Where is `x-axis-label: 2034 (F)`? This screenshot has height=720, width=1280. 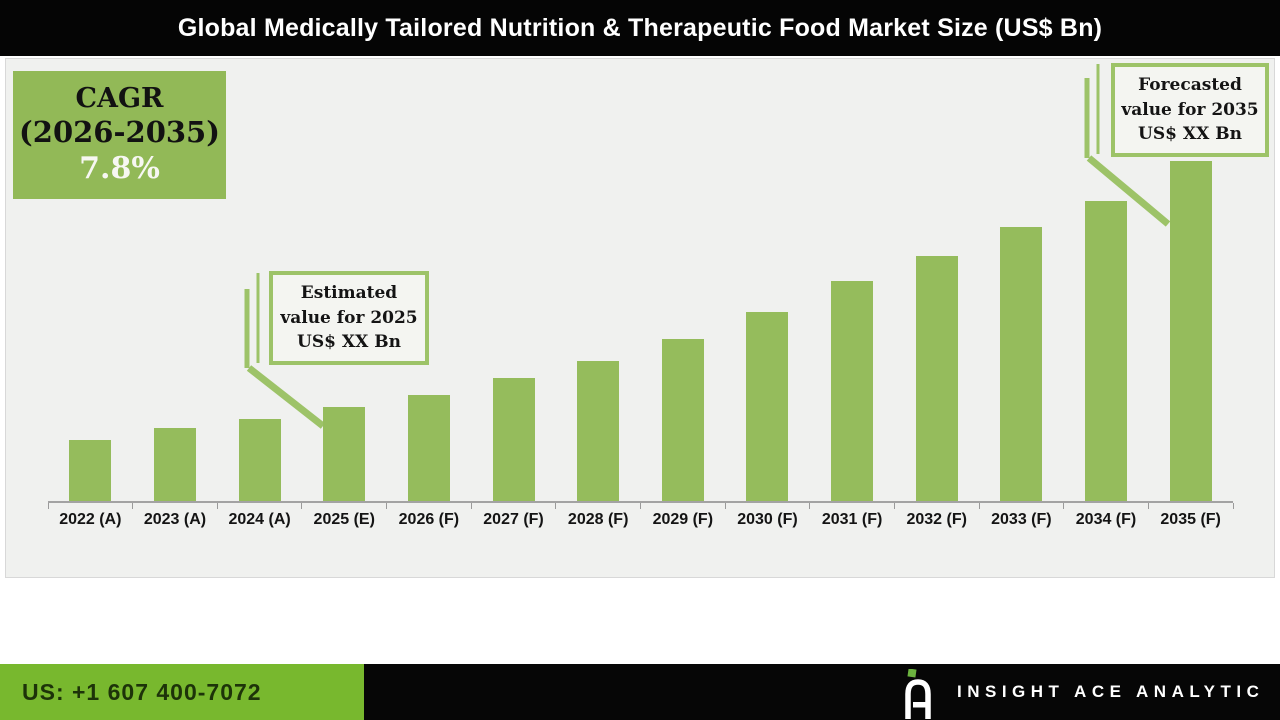
x-axis-label: 2034 (F) is located at coordinates (1106, 519).